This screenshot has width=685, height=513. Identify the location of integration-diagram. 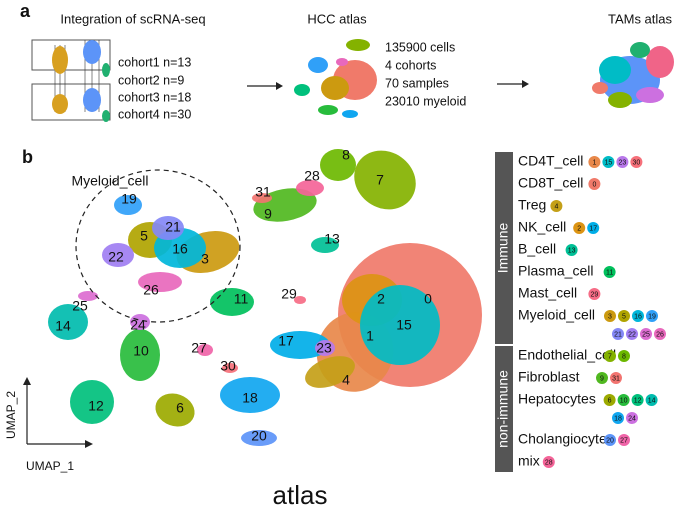
(71, 80).